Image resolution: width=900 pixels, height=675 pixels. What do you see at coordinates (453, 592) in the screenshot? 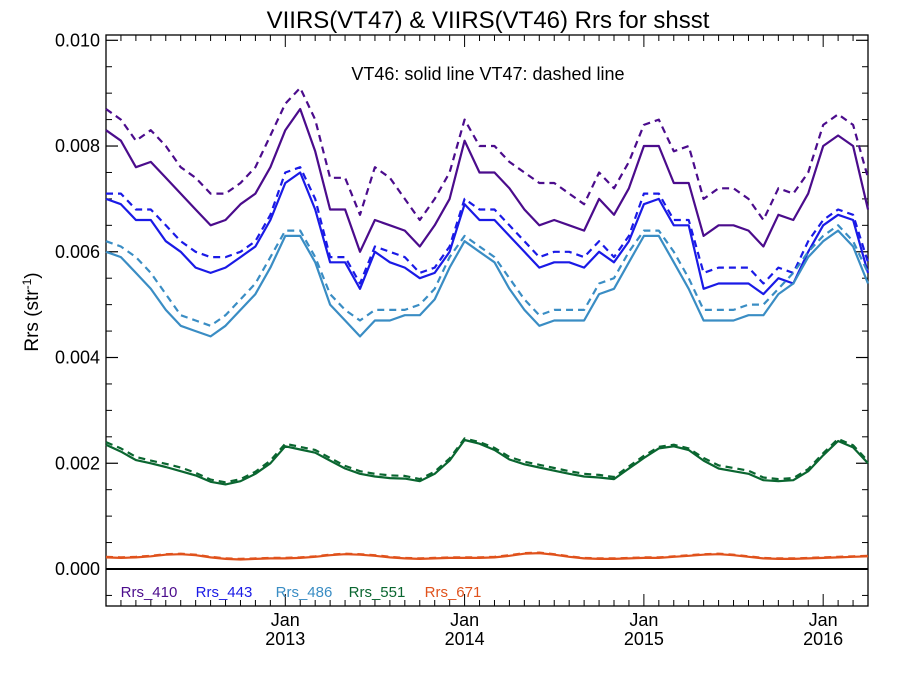
I see `legend-entry-rrs-671: Rrs_671` at bounding box center [453, 592].